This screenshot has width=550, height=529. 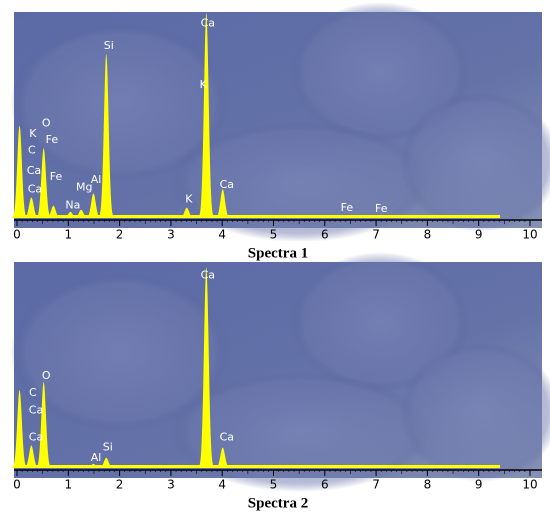 I want to click on caption: Spectra 2, so click(x=278, y=503).